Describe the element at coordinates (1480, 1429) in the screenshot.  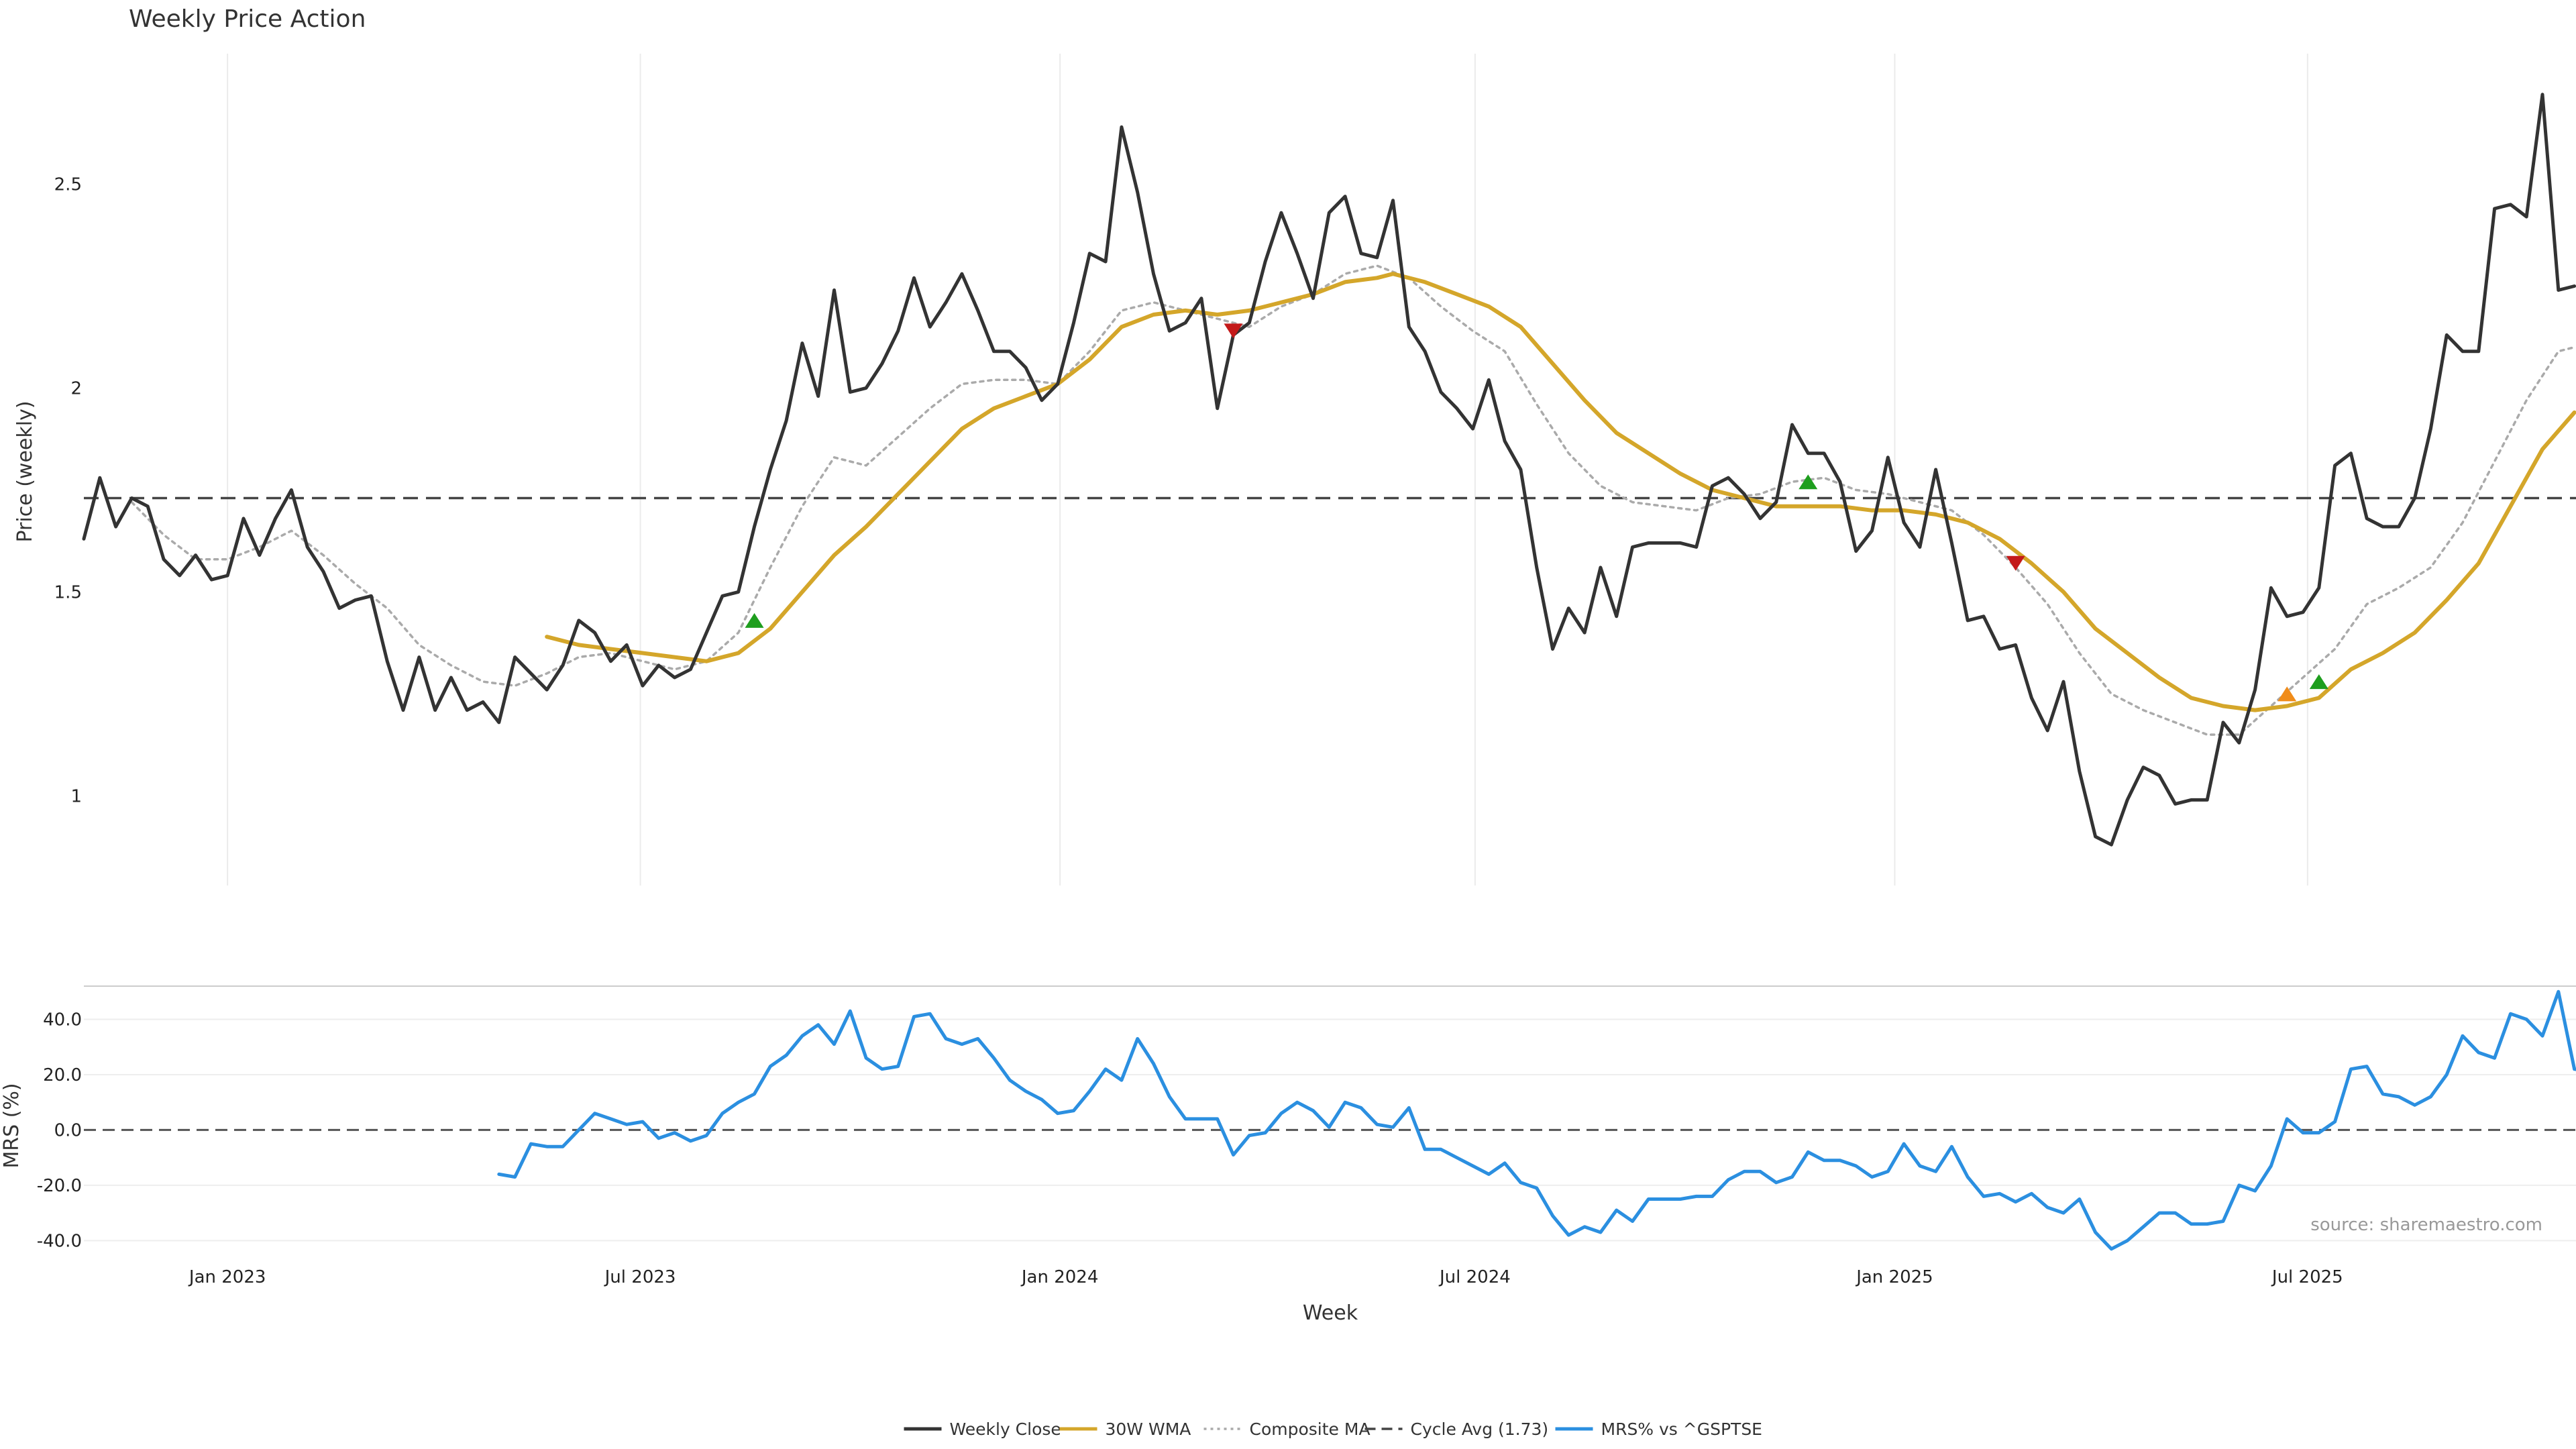
I see `legend-label: Cycle Avg (1.73)` at that location.